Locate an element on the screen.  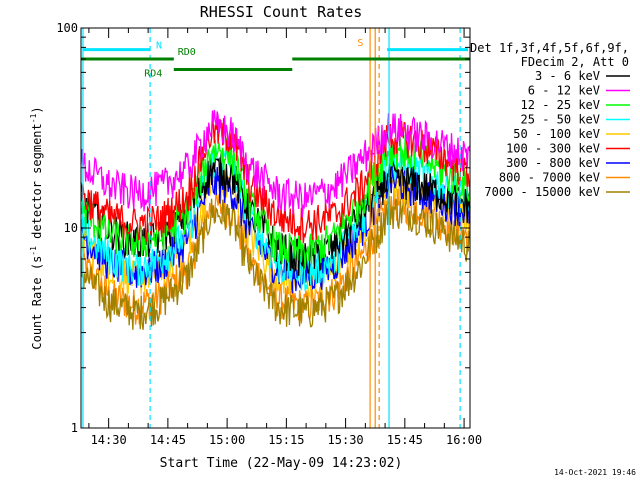
footer-timestamp: 14-Oct-2021 19:46 is located at coordinates (595, 472).